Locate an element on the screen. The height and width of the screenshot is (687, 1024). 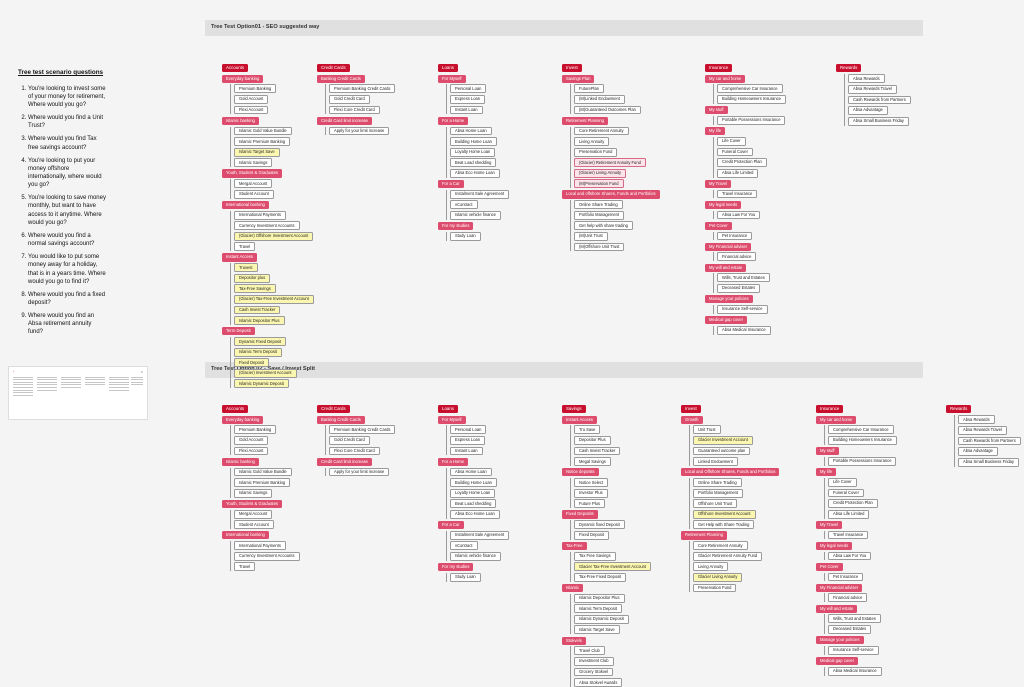
leaf-node: Dynamic Fixed Deposit is located at coordinates (260, 341).